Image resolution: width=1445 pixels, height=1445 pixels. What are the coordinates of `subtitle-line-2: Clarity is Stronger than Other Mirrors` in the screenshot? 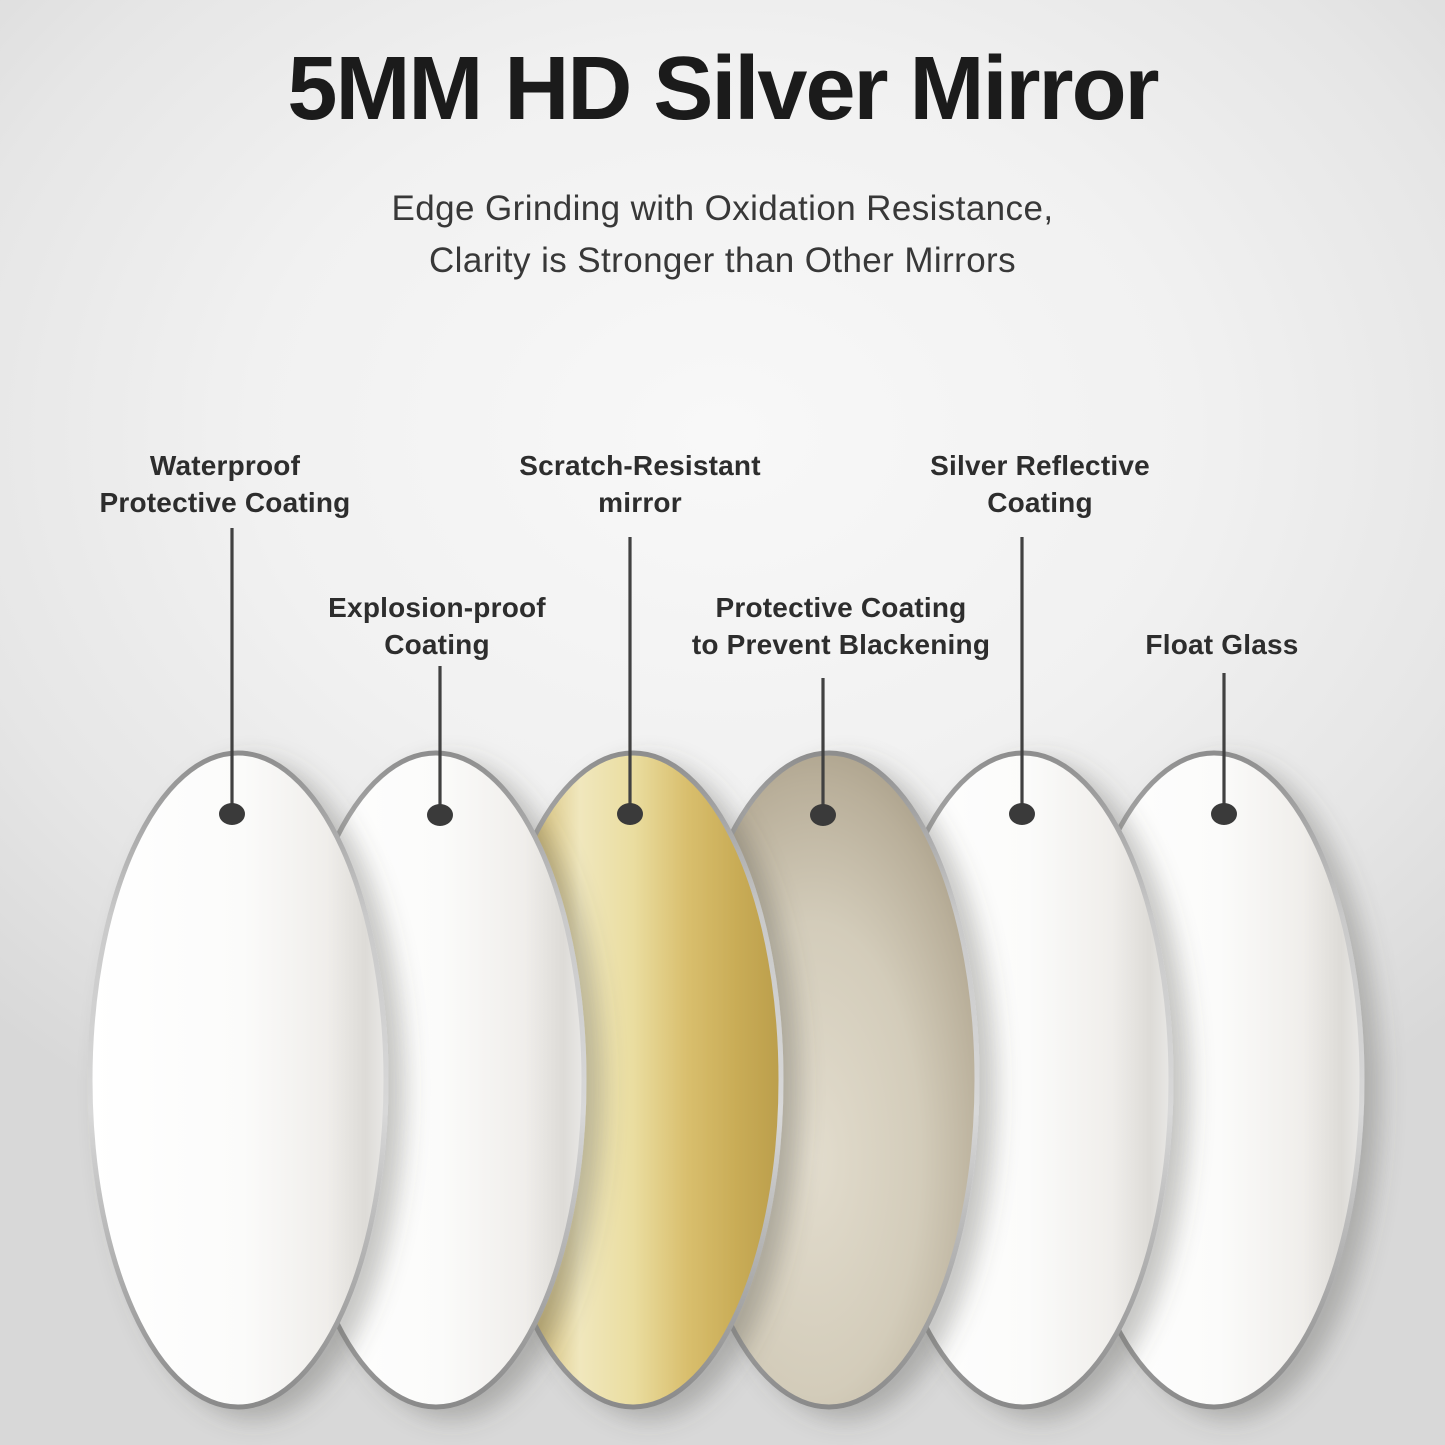 It's located at (722, 260).